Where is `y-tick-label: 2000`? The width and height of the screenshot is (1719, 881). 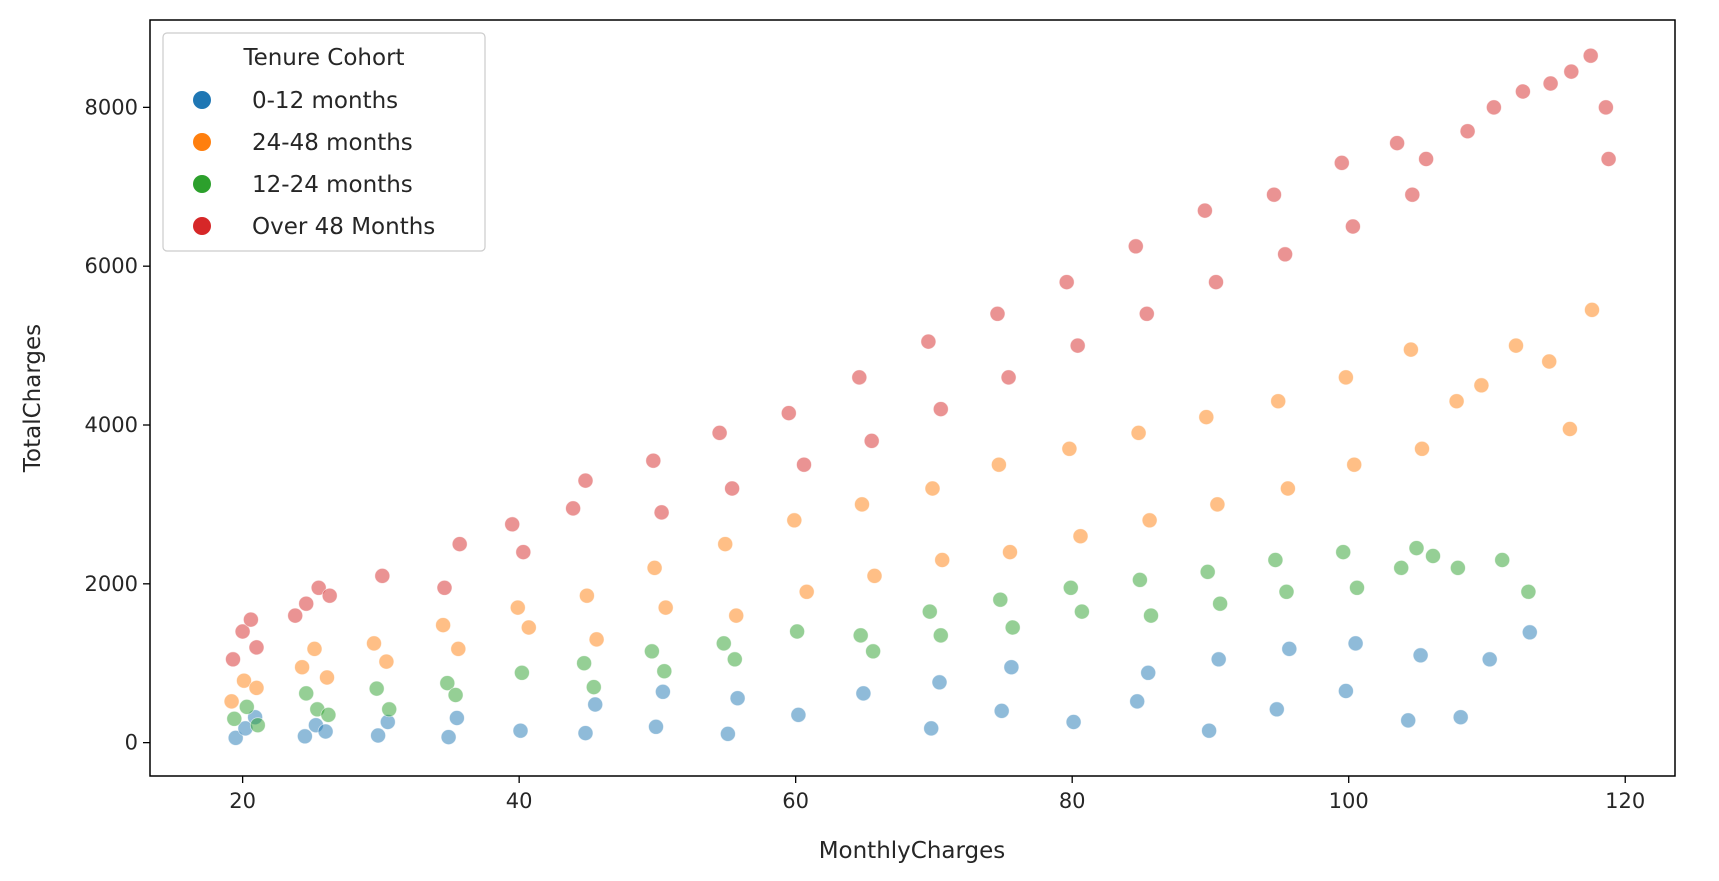 y-tick-label: 2000 is located at coordinates (111, 584).